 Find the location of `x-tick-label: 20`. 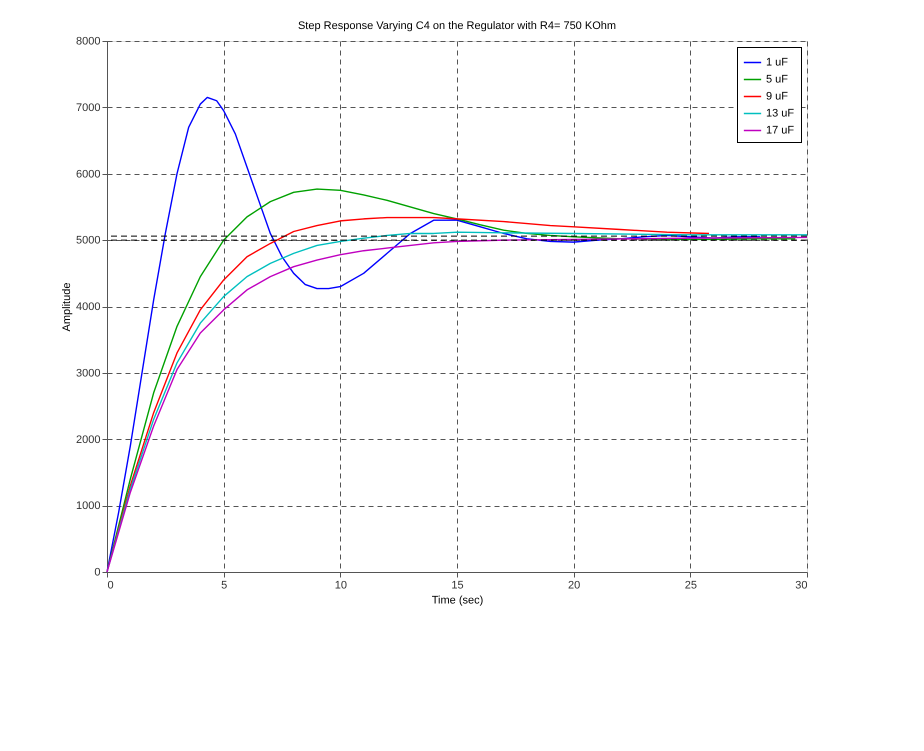

x-tick-label: 20 is located at coordinates (574, 586).